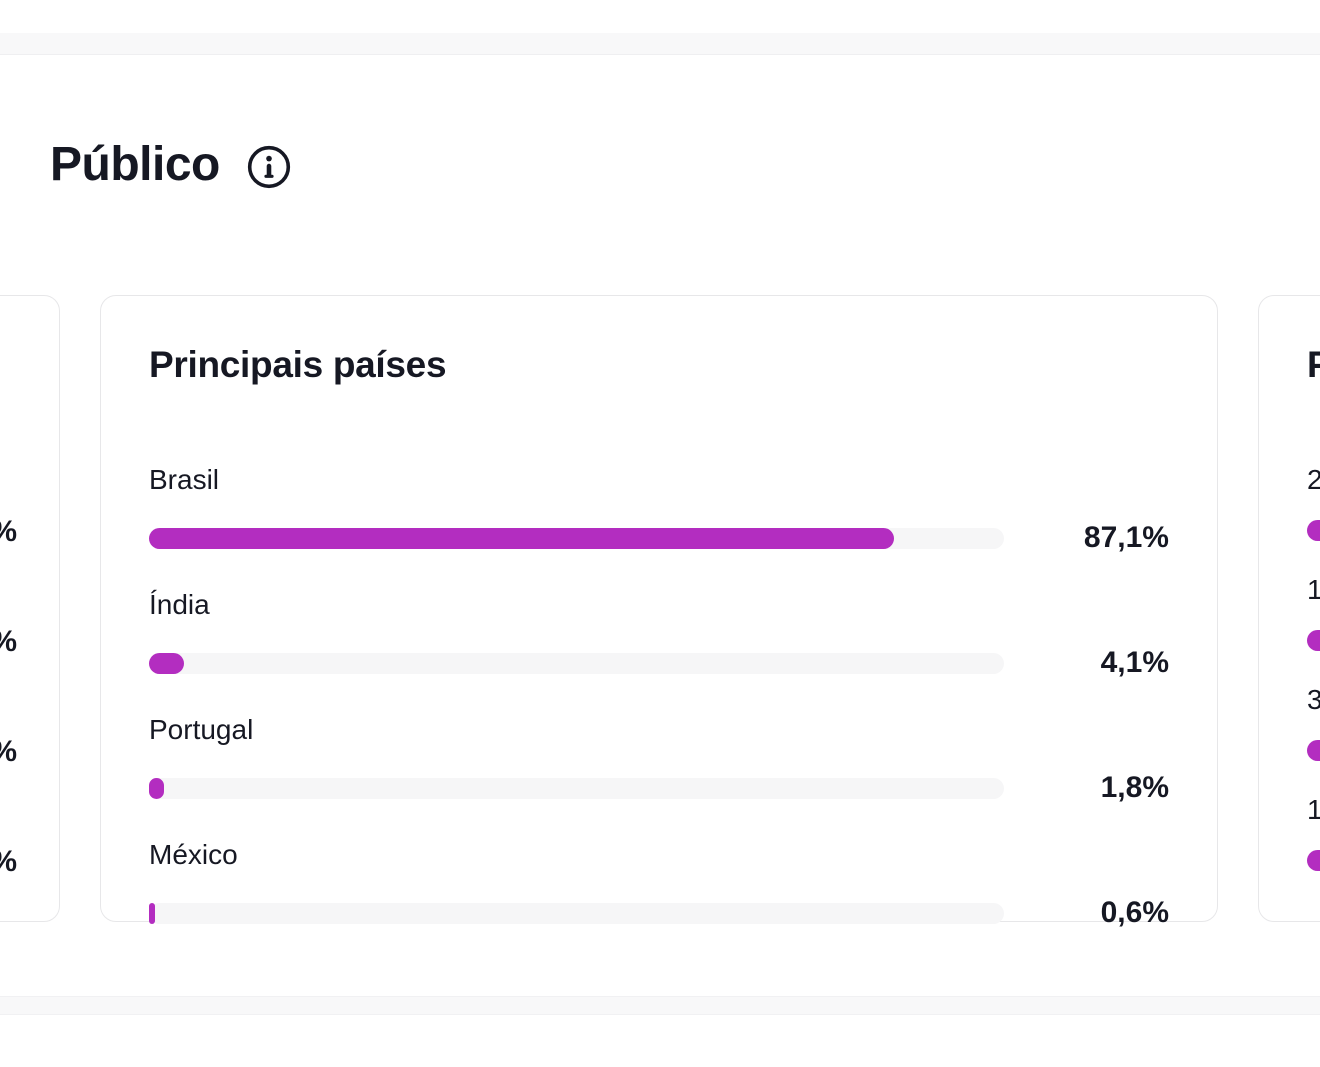 The image size is (1320, 1067). I want to click on card-title: Principais países, so click(298, 364).